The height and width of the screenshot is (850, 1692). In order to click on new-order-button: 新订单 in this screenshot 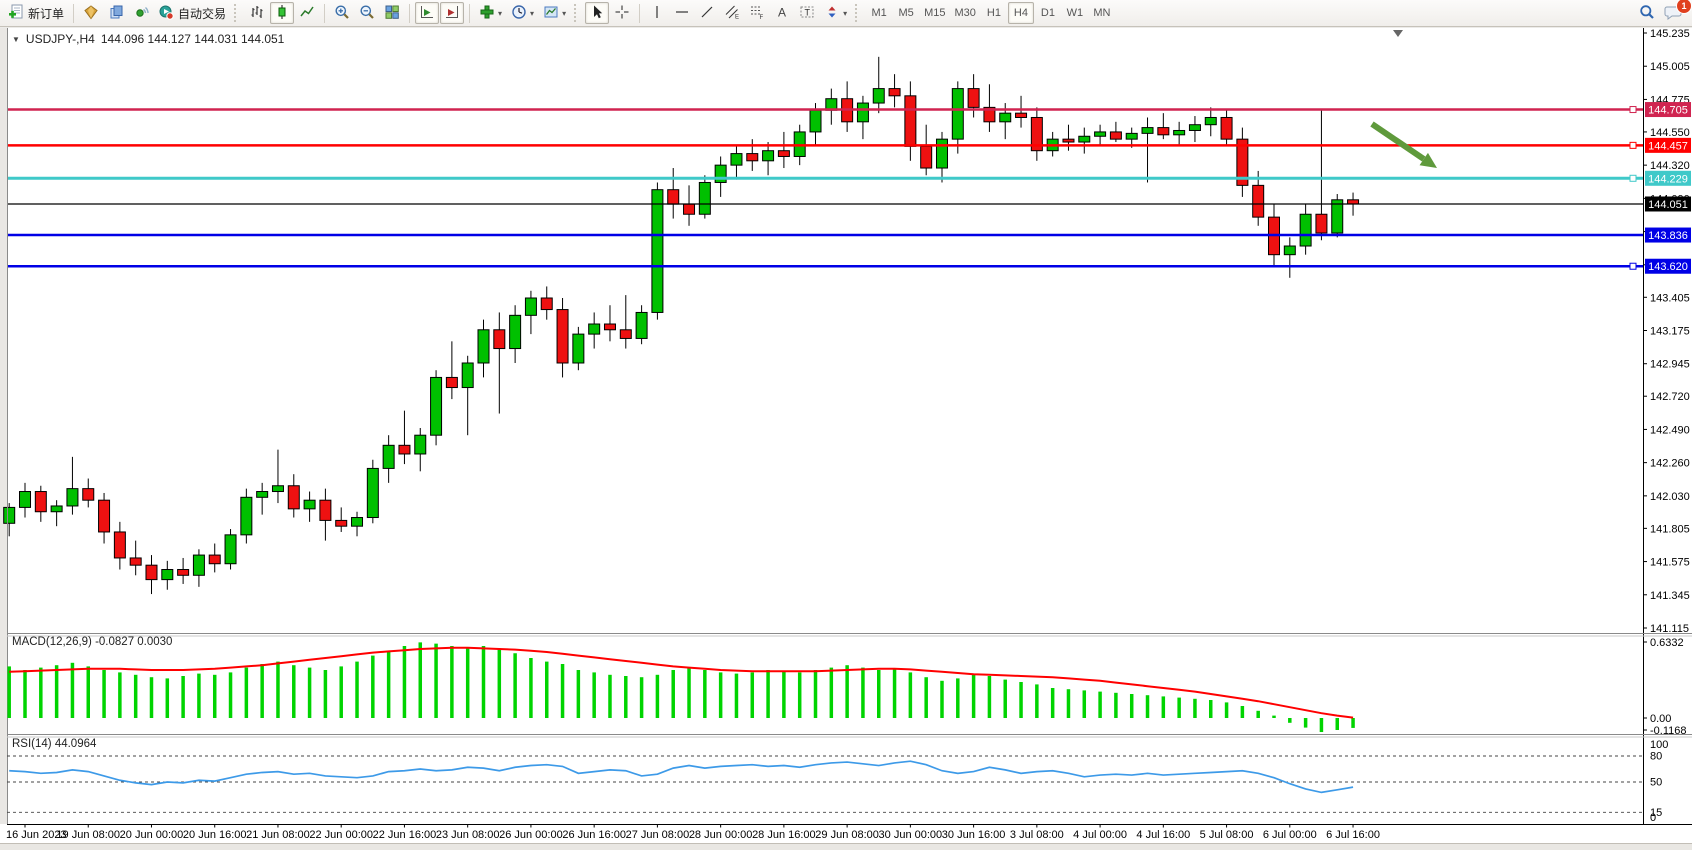, I will do `click(36, 13)`.